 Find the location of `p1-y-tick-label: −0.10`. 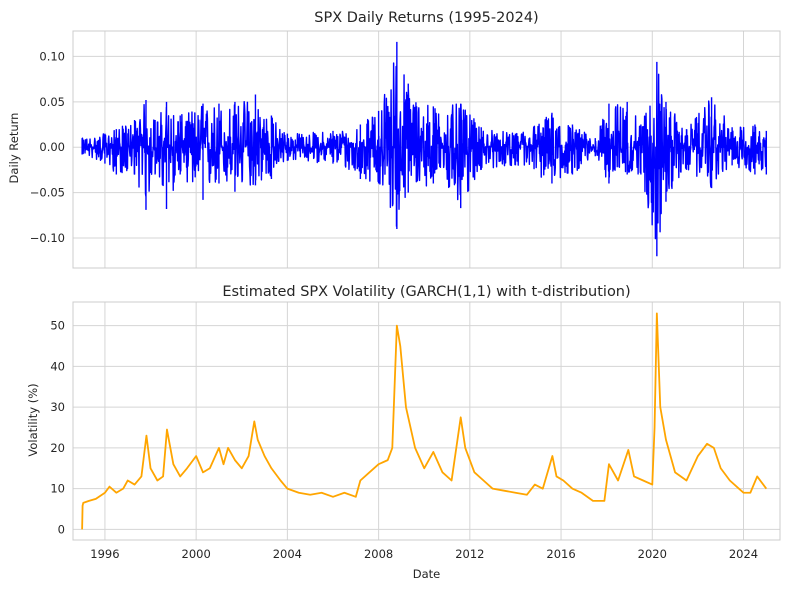

p1-y-tick-label: −0.10 is located at coordinates (47, 238).